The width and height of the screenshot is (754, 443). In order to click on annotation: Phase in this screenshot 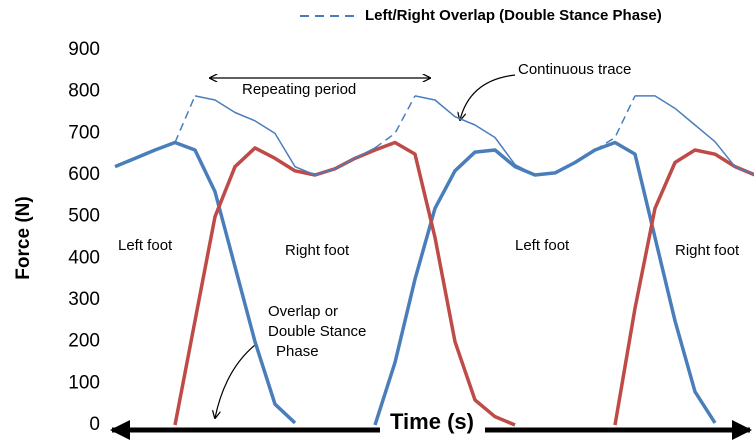, I will do `click(297, 351)`.